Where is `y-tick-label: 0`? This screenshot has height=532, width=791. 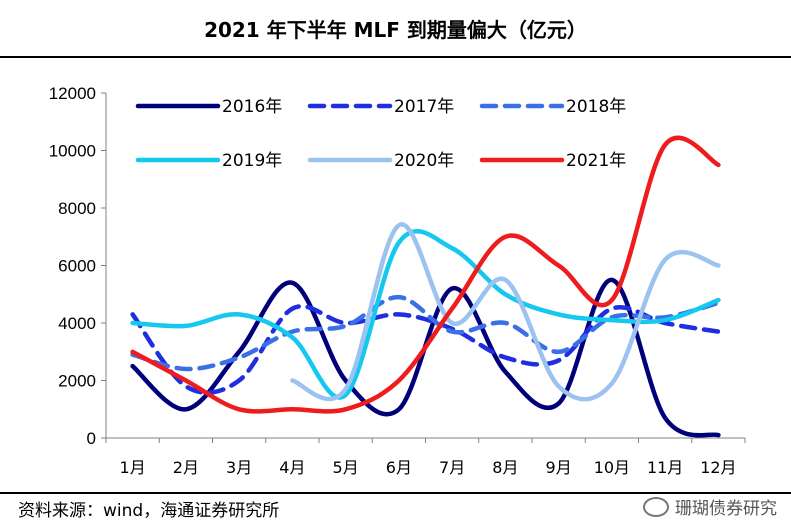 y-tick-label: 0 is located at coordinates (91, 438).